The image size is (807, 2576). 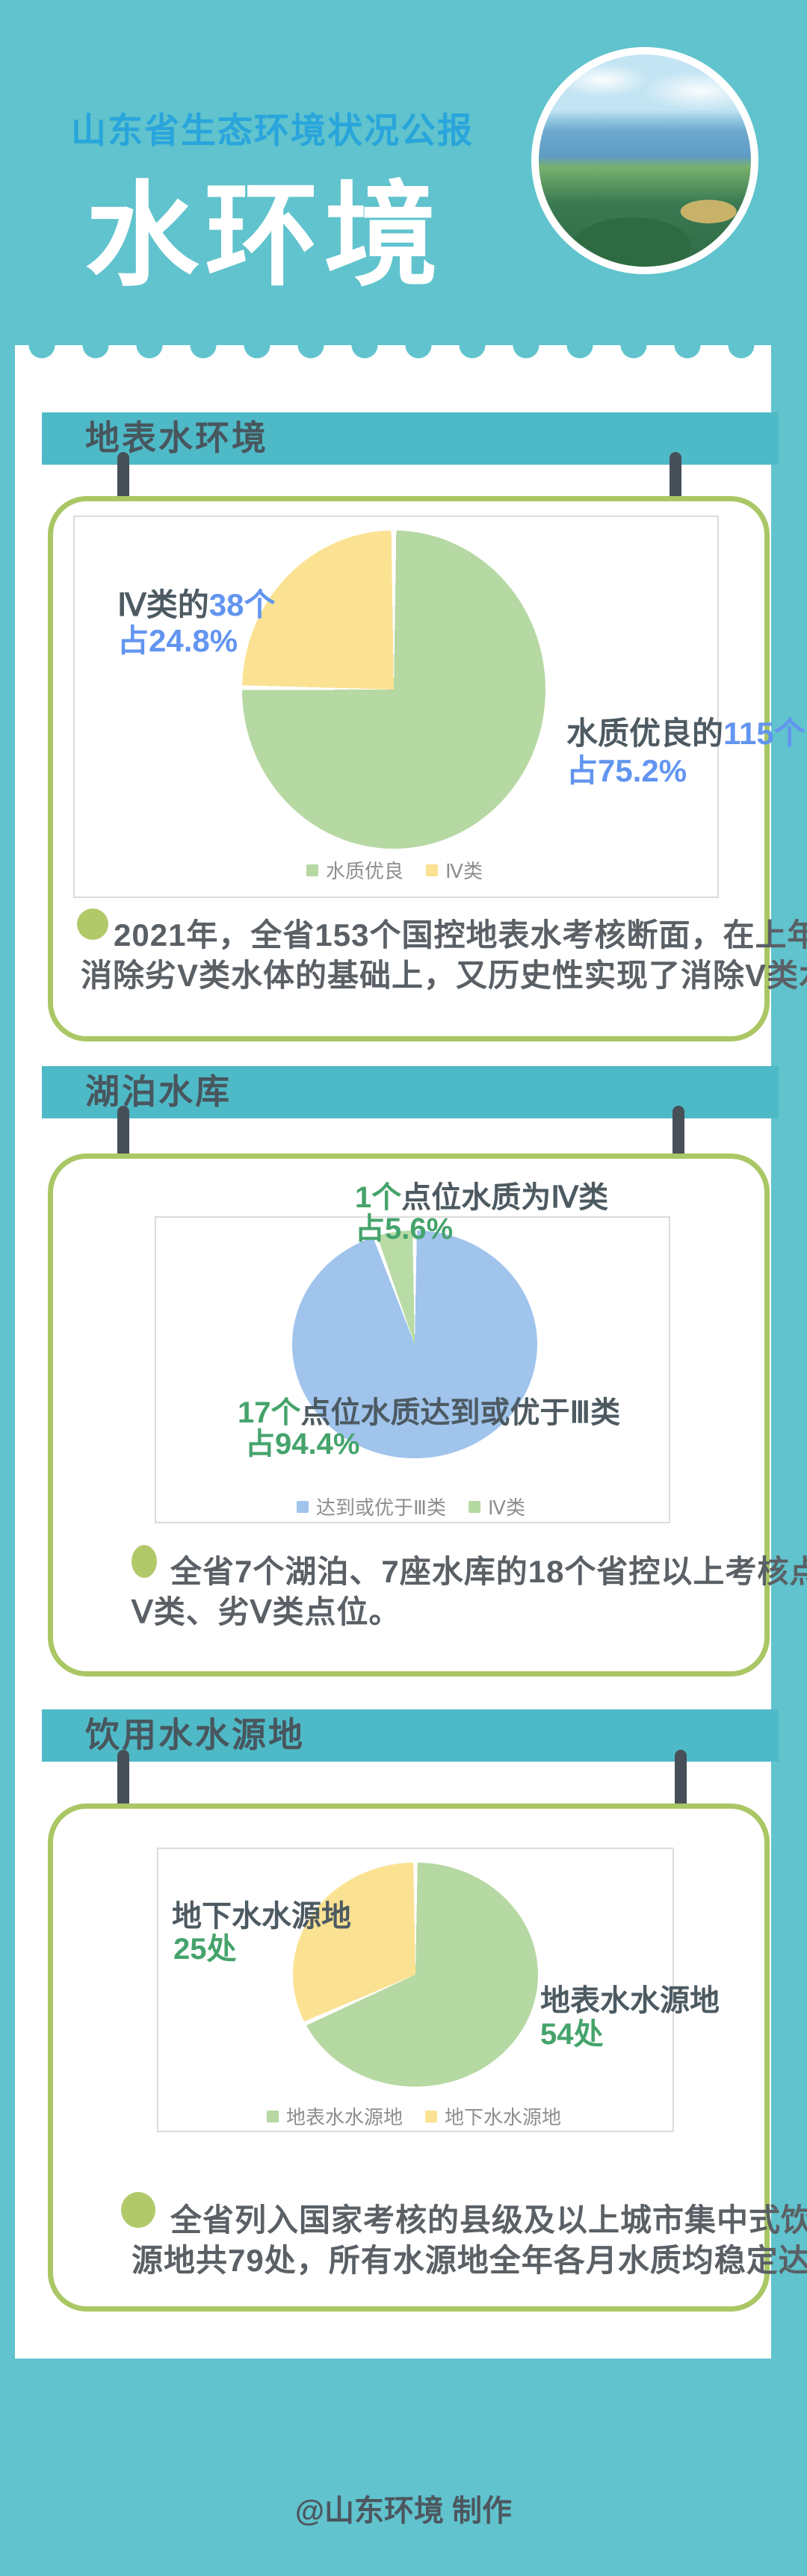 What do you see at coordinates (266, 1611) in the screenshot?
I see `caption-line: Ⅴ类、劣Ⅴ类点位。` at bounding box center [266, 1611].